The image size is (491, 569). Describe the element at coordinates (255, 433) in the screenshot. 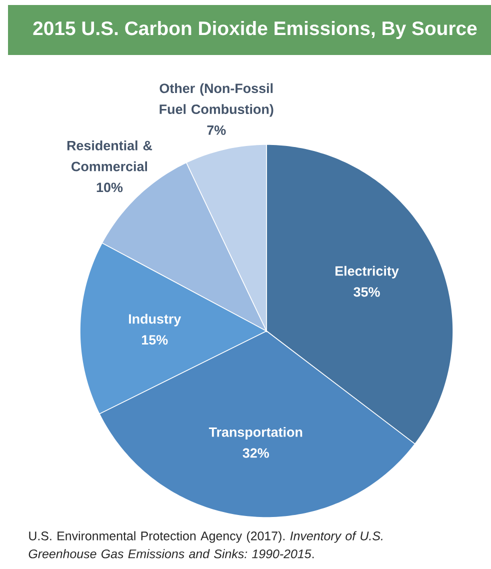

I see `slice-label: Transportation` at that location.